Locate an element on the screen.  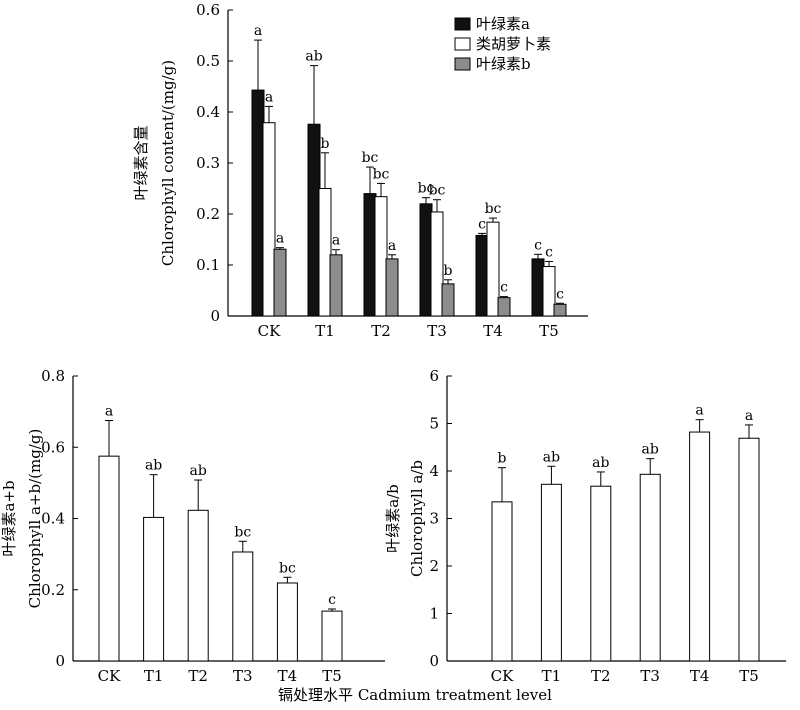
y-tick-label: 1 is located at coordinates (434, 614).